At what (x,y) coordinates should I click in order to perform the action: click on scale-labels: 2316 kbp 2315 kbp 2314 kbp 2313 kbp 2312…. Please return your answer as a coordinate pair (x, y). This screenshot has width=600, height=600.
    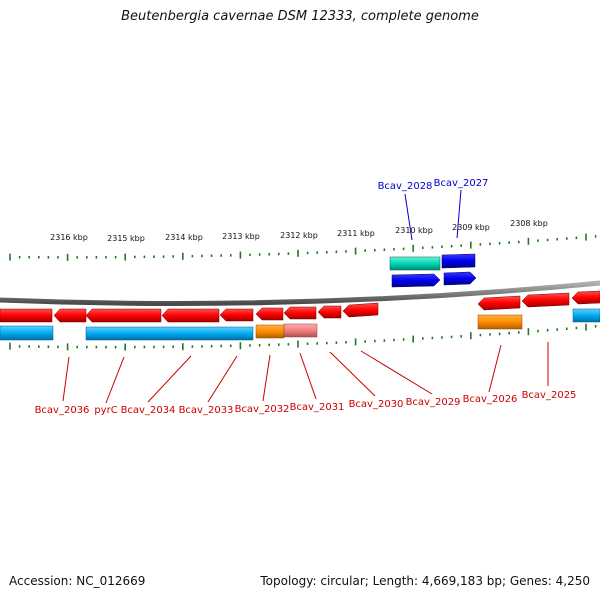
    Looking at the image, I should click on (299, 231).